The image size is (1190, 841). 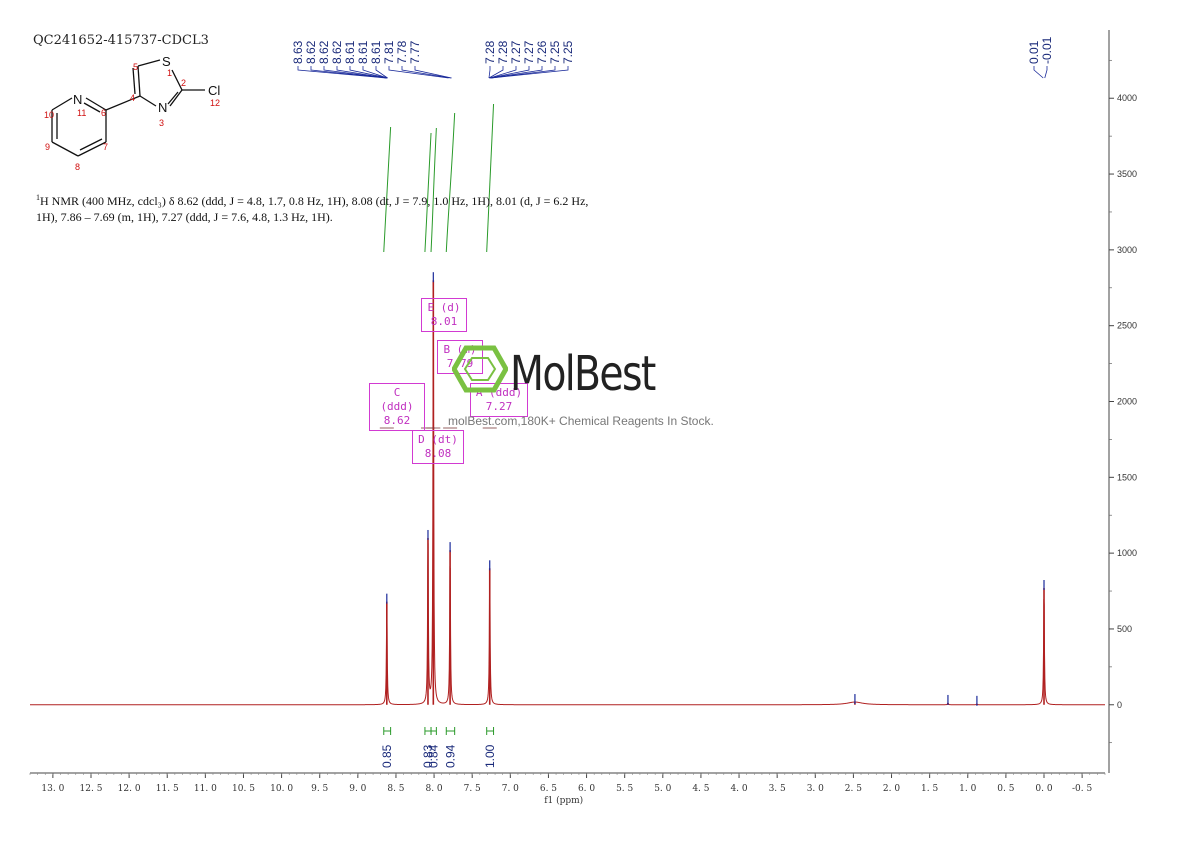 I want to click on x-tick-label: 2. 0, so click(x=891, y=789).